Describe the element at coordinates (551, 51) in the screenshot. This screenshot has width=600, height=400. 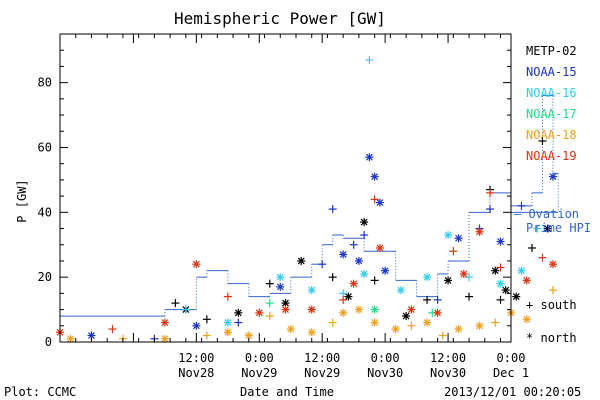
I see `legend-item-metp-02: METP-02` at that location.